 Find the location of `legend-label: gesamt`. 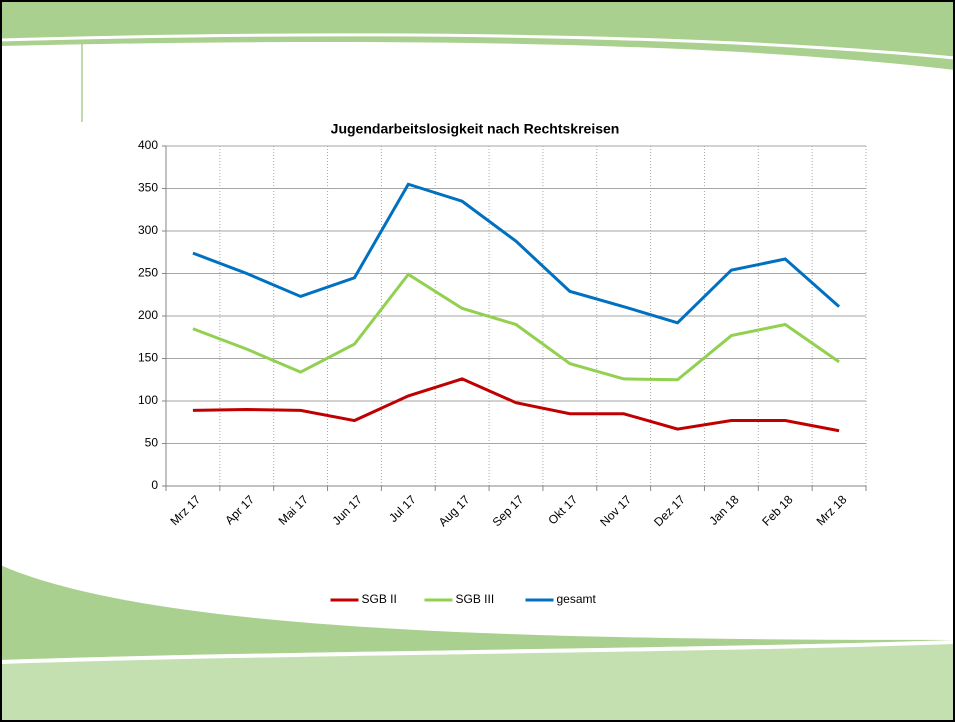

legend-label: gesamt is located at coordinates (577, 599).